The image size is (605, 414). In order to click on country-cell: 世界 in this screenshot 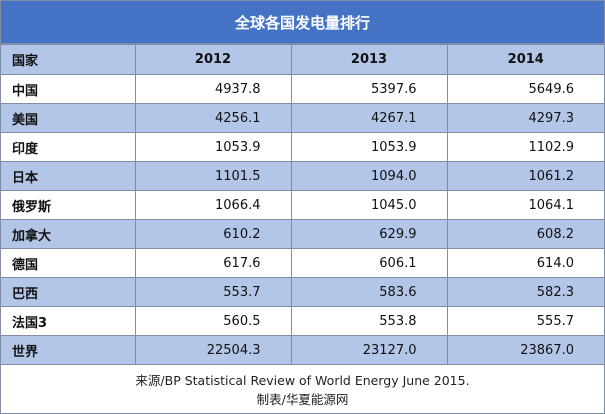, I will do `click(68, 350)`.